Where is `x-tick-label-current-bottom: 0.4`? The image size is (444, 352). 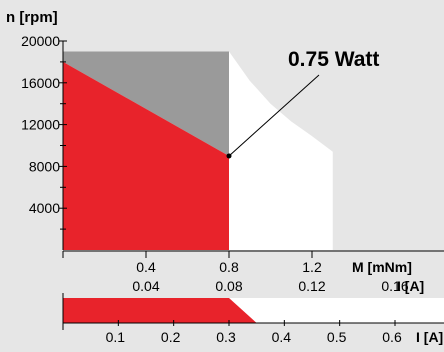 x-tick-label-current-bottom: 0.4 is located at coordinates (282, 337).